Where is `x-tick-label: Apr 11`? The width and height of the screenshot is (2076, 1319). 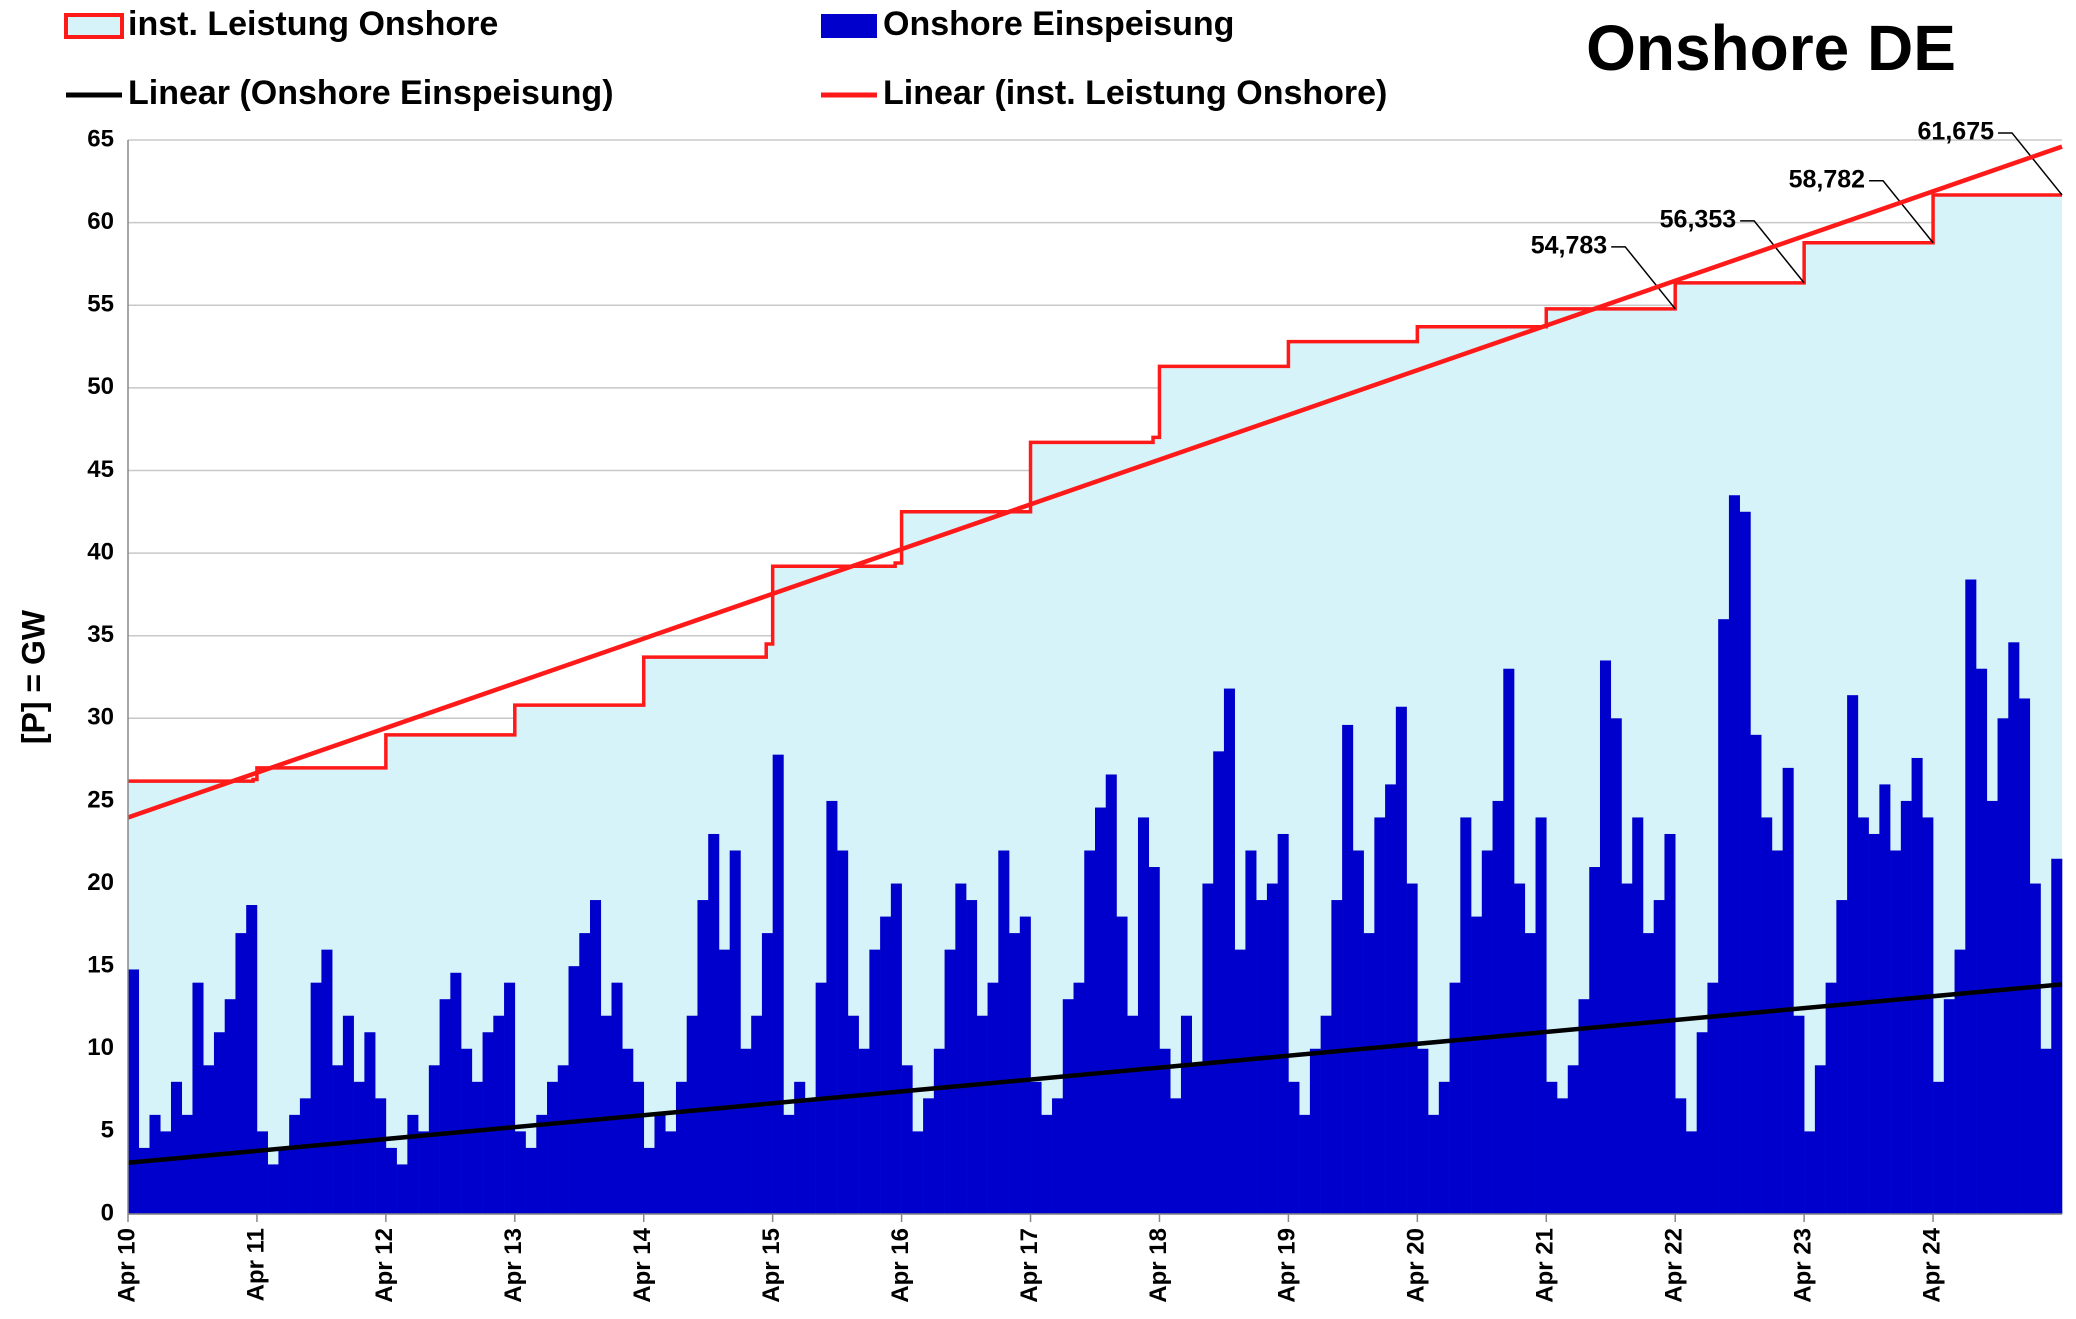
x-tick-label: Apr 11 is located at coordinates (255, 1264).